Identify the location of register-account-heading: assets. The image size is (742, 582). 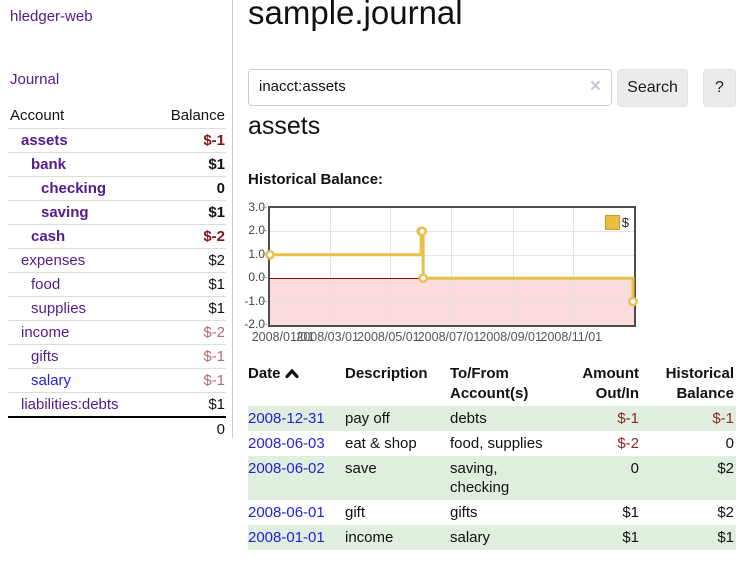
(284, 126).